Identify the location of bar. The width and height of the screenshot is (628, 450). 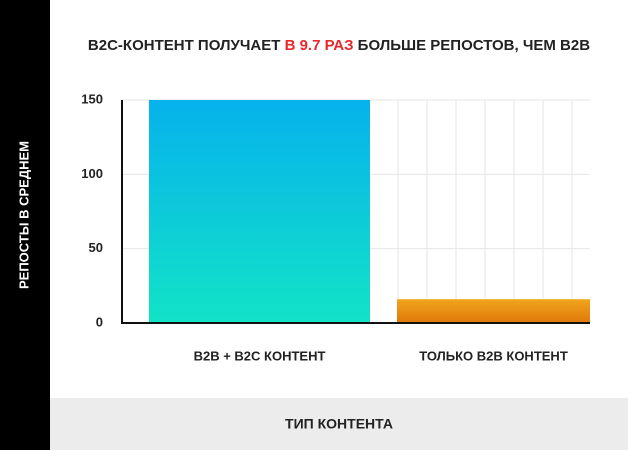
(493, 311).